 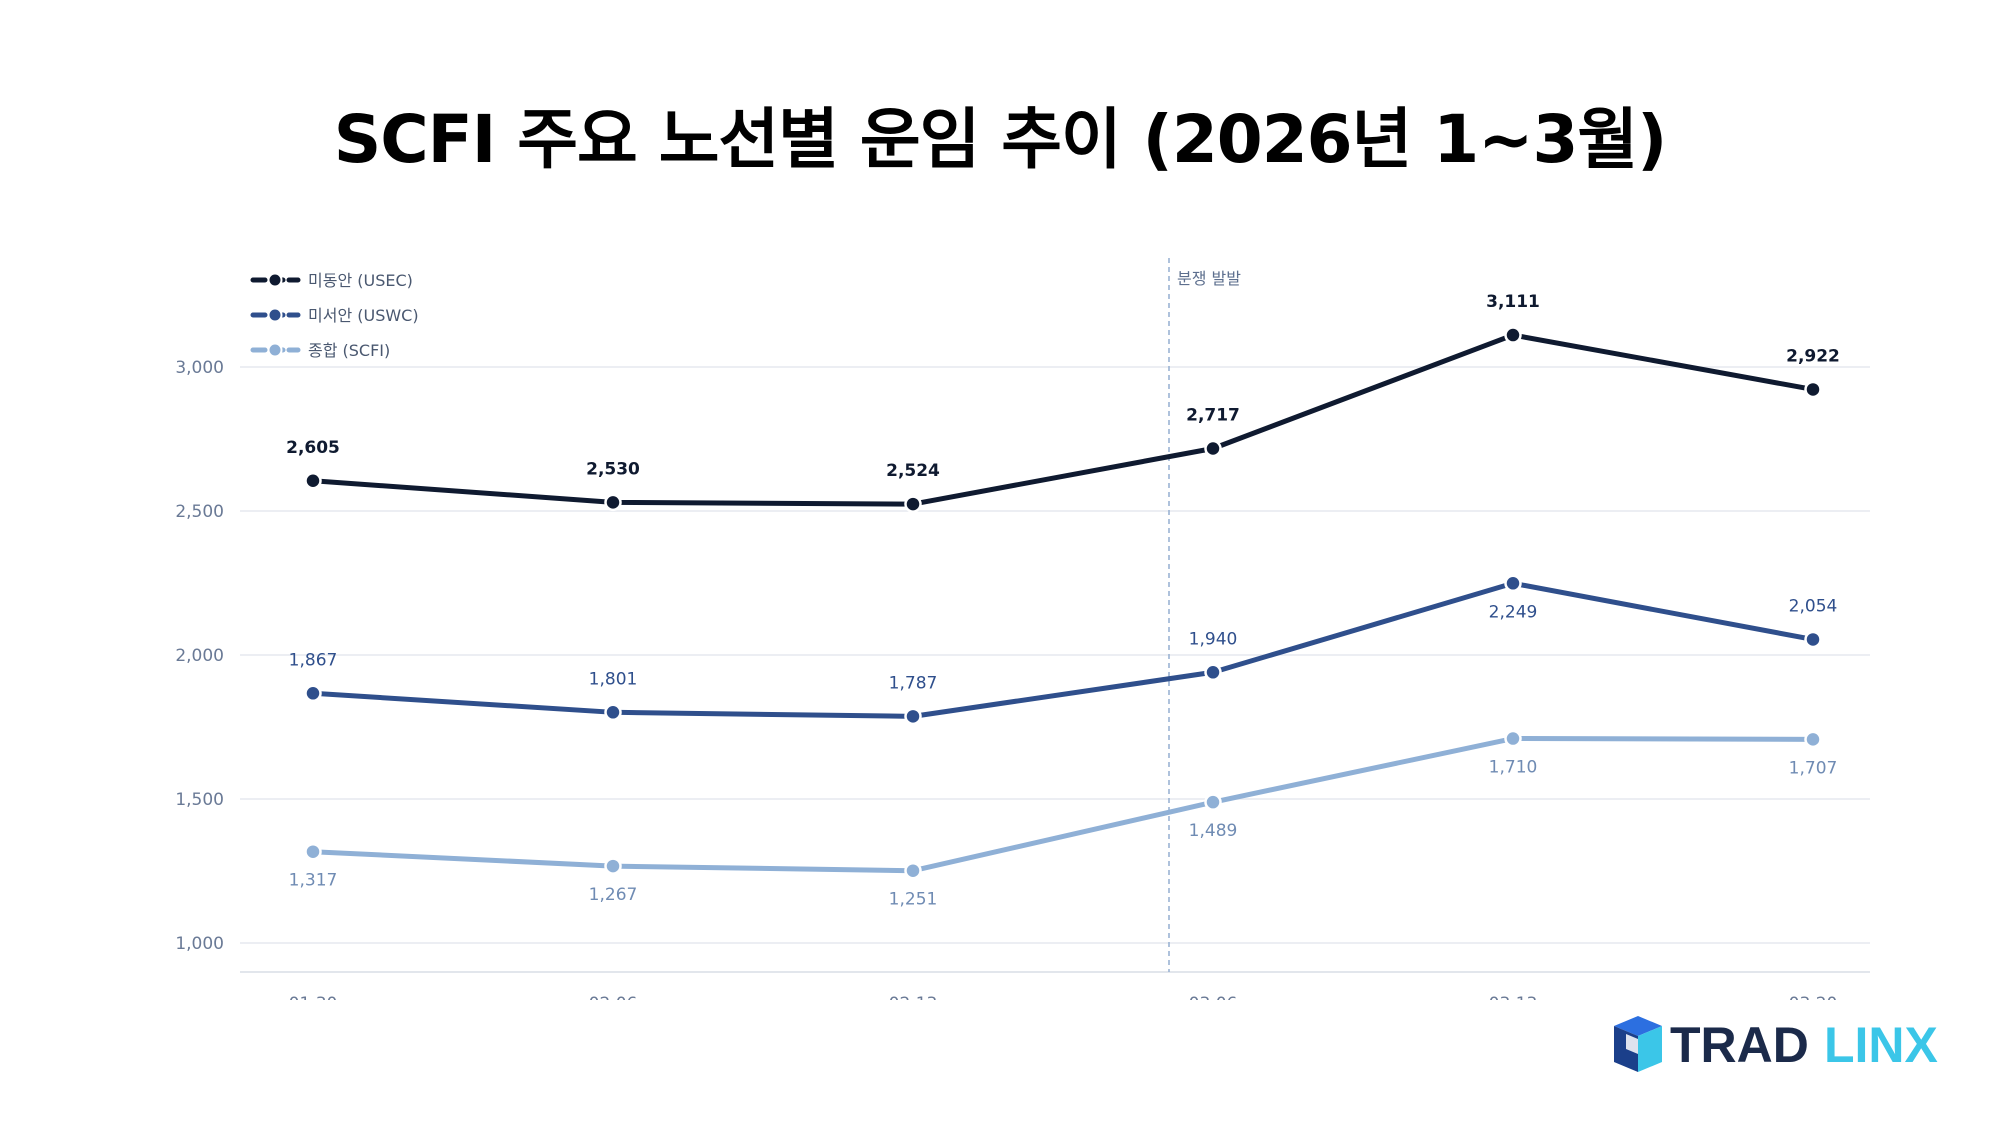 What do you see at coordinates (1513, 302) in the screenshot?
I see `data-label: 3,111` at bounding box center [1513, 302].